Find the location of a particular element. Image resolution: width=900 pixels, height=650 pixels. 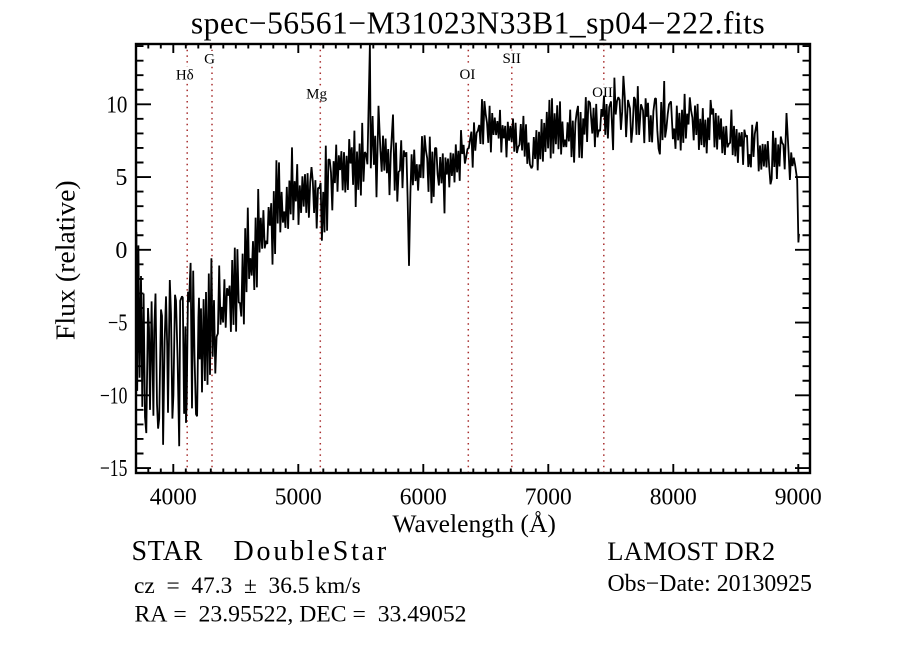

svg-text: 7000 is located at coordinates (548, 498).